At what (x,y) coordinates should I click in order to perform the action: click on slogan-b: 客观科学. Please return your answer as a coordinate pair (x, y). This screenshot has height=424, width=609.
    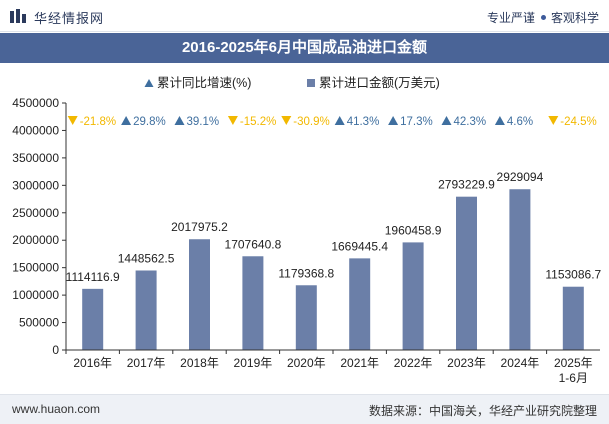
    Looking at the image, I should click on (574, 18).